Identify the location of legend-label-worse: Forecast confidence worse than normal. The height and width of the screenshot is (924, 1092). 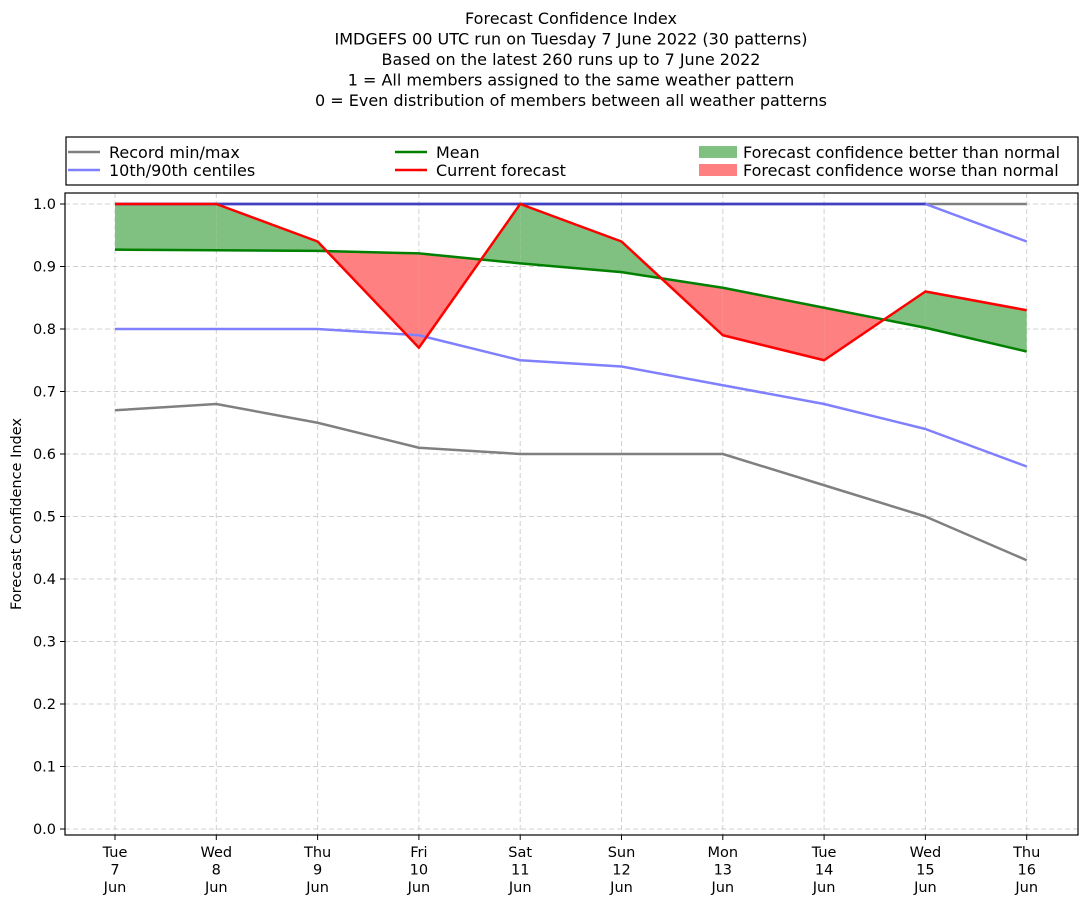
(901, 170).